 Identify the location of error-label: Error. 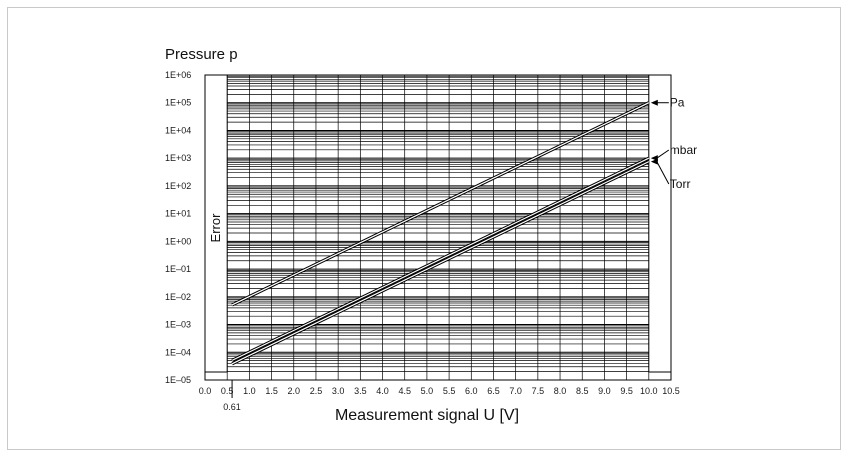
(215, 228).